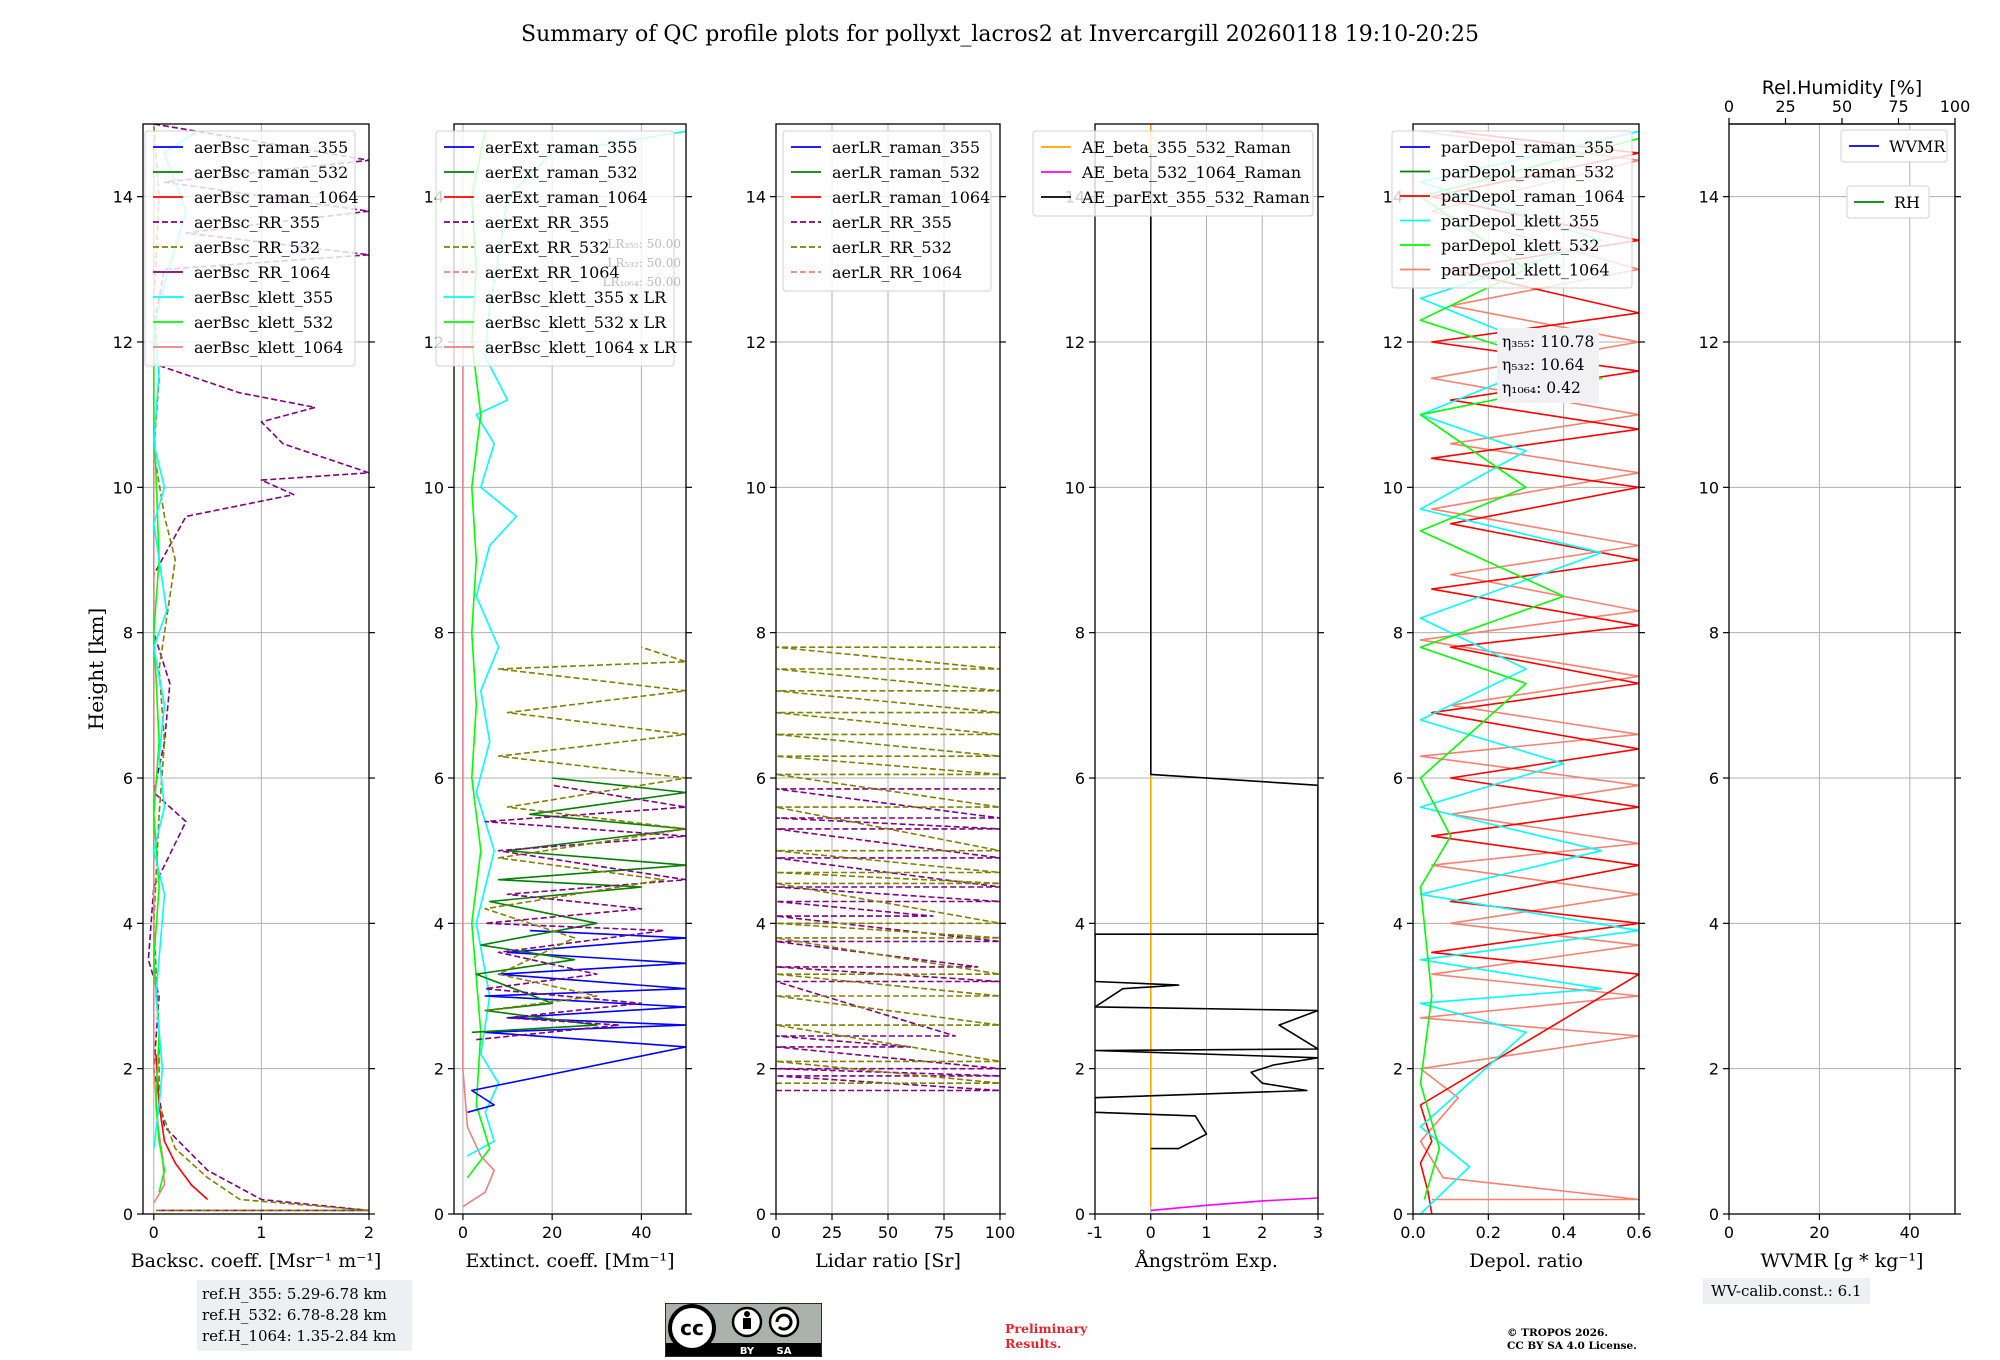 The height and width of the screenshot is (1360, 2000). Describe the element at coordinates (1186, 147) in the screenshot. I see `legend-label: AE_beta_355_532_Raman` at that location.